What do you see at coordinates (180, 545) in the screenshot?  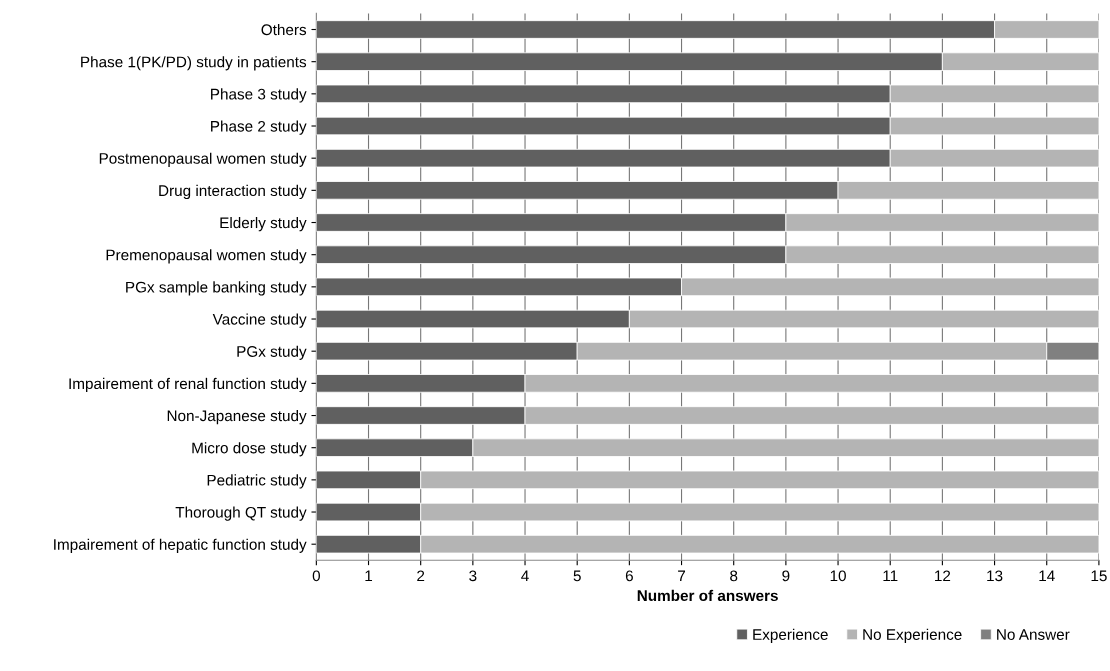 I see `y-tick-label: Impairement of hepatic function study` at bounding box center [180, 545].